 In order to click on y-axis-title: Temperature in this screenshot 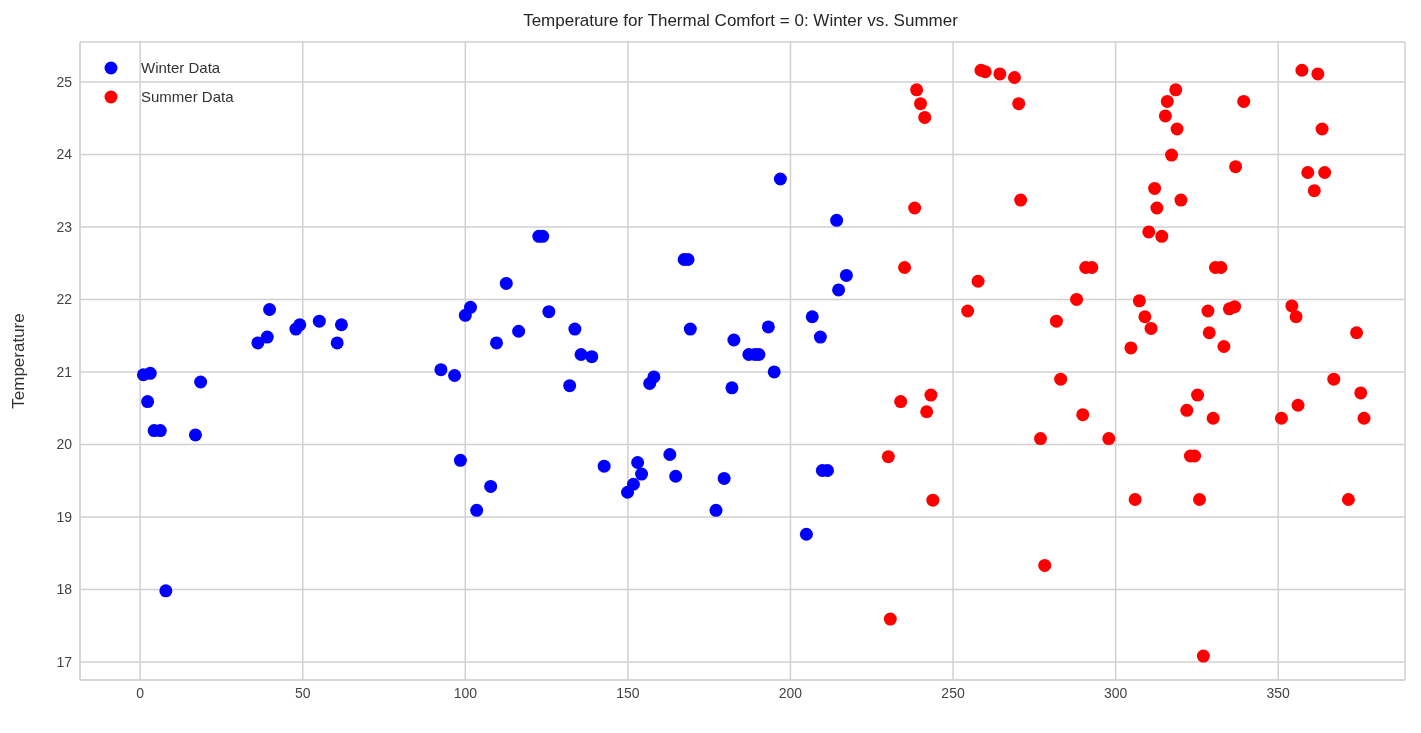, I will do `click(19, 361)`.